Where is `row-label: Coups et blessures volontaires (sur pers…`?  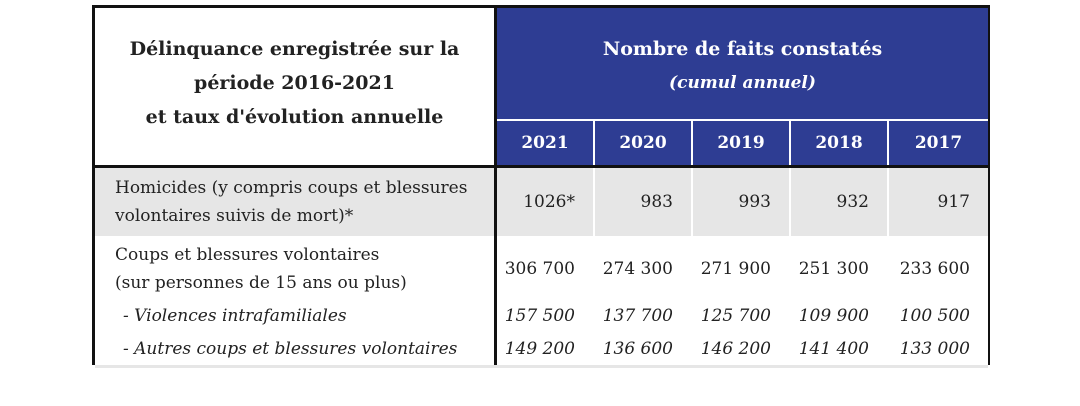 row-label: Coups et blessures volontaires (sur pers… is located at coordinates (296, 267).